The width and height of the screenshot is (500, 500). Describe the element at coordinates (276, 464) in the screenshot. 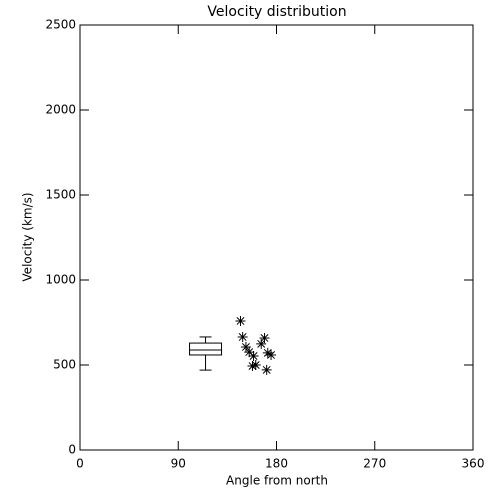

I see `x-tick-label: 180` at that location.